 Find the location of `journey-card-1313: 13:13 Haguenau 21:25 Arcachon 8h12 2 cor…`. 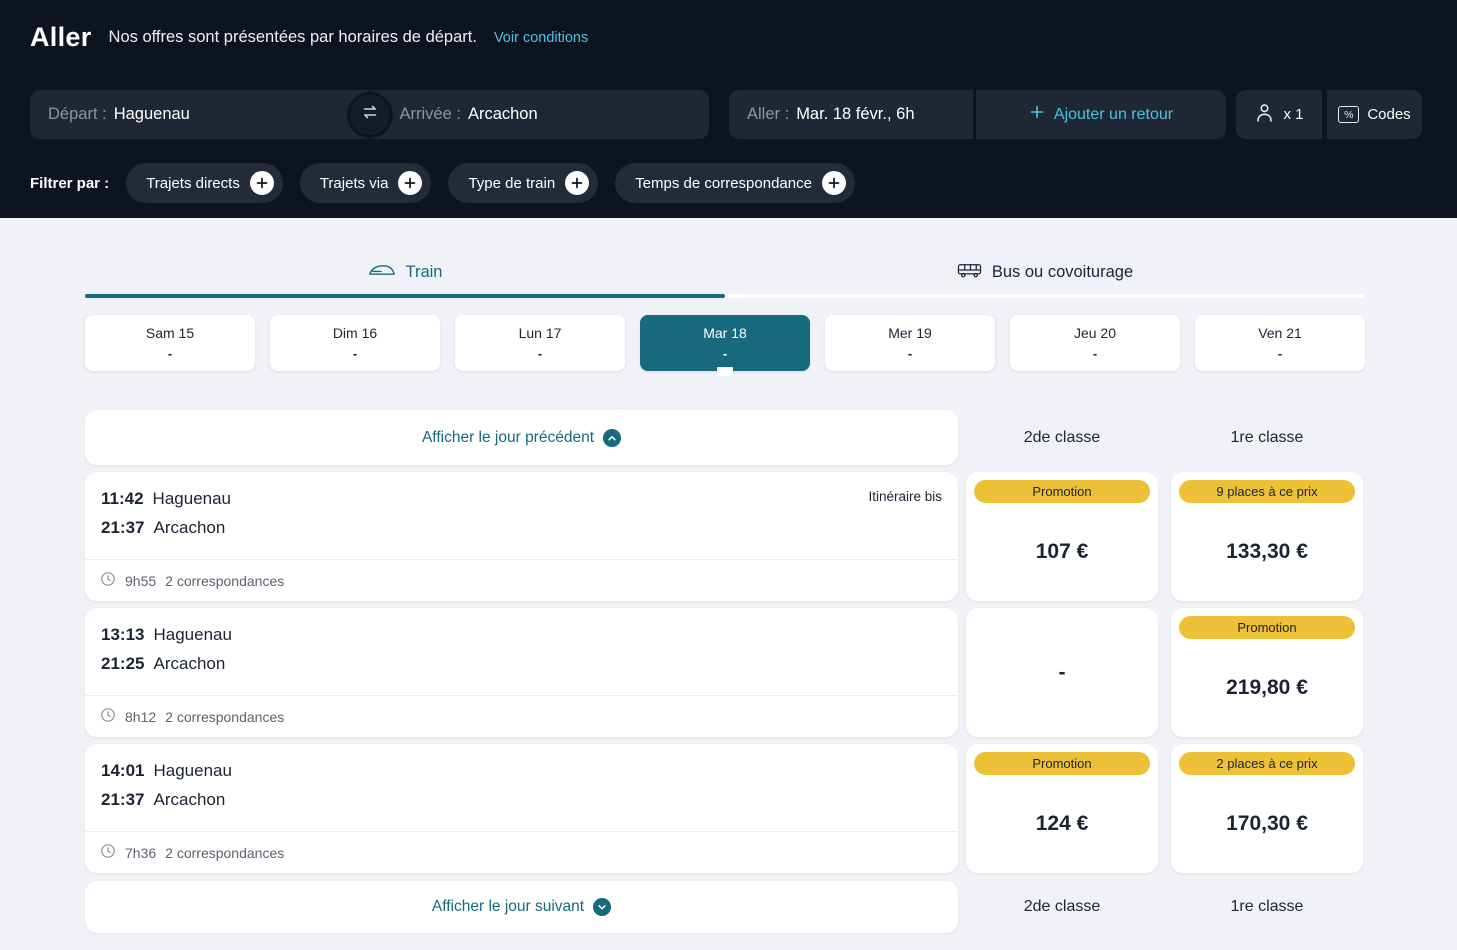

journey-card-1313: 13:13 Haguenau 21:25 Arcachon 8h12 2 cor… is located at coordinates (521, 672).